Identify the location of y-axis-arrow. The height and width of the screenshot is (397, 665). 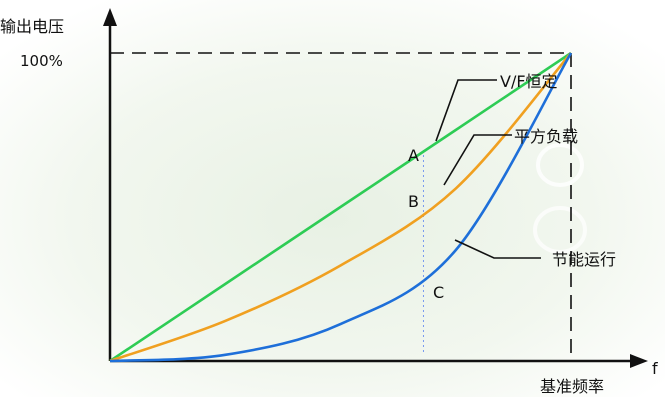
(110, 17).